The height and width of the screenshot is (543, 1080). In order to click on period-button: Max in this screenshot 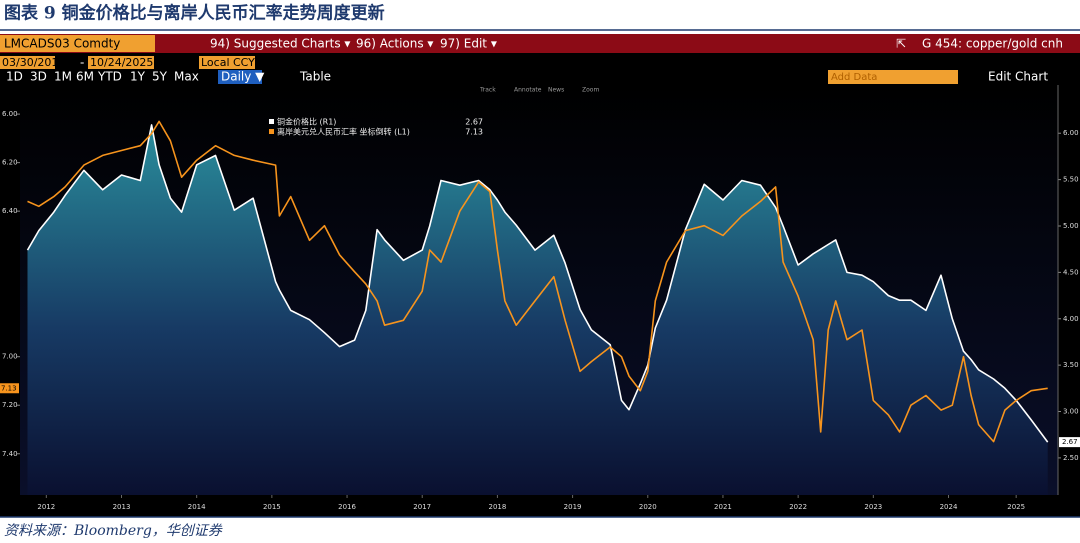, I will do `click(186, 77)`.